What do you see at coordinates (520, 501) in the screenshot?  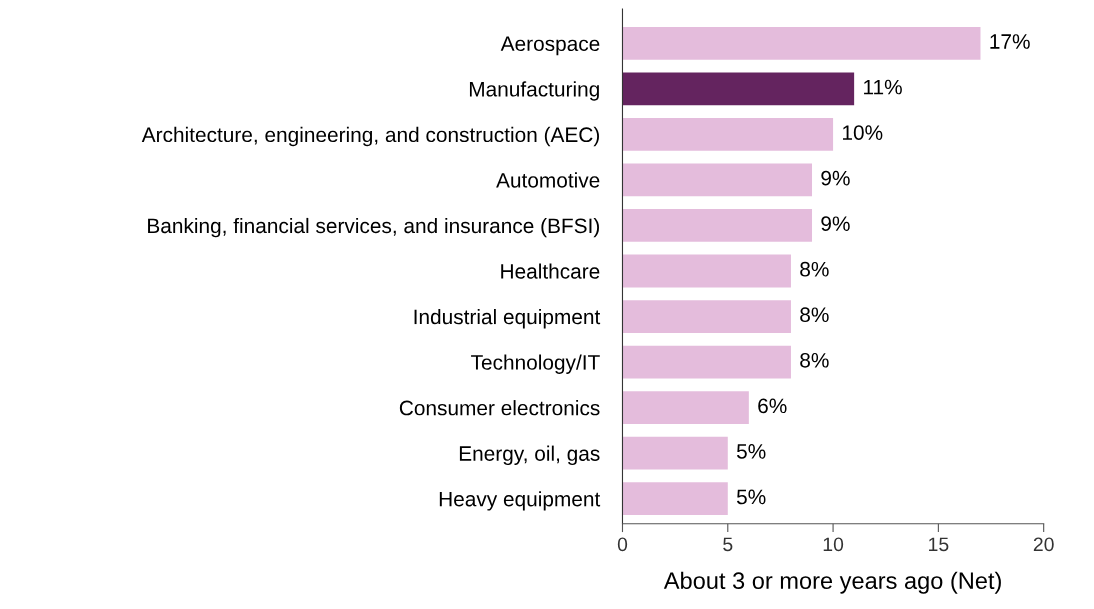 I see `y-tick-label: Heavy equipment` at bounding box center [520, 501].